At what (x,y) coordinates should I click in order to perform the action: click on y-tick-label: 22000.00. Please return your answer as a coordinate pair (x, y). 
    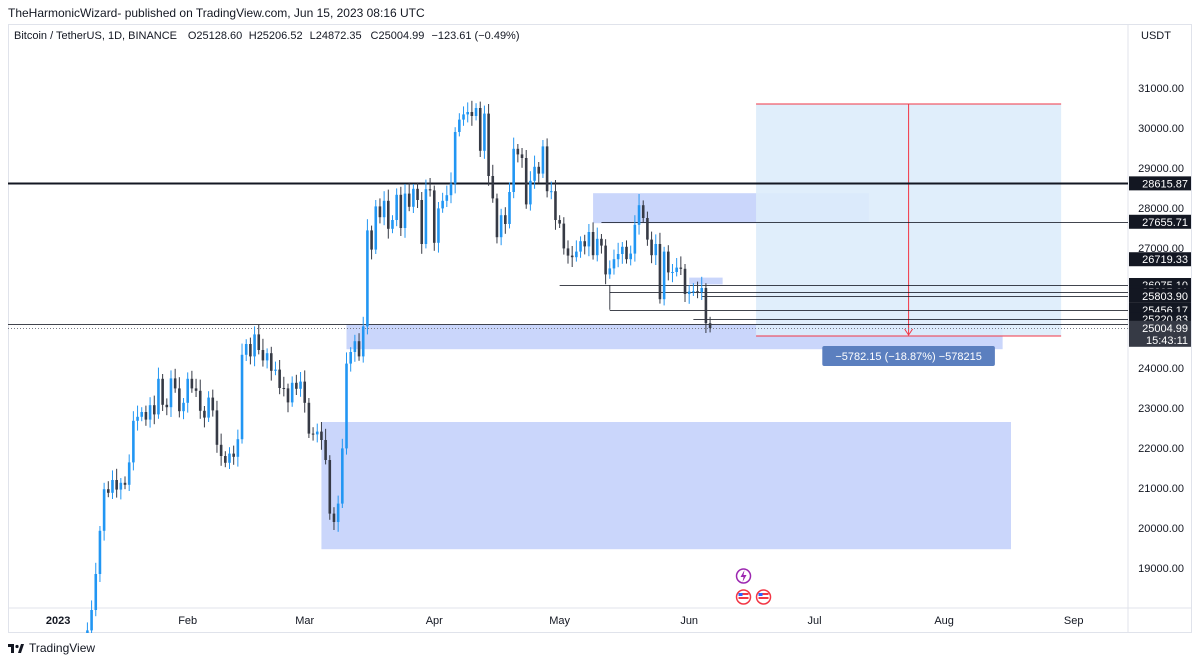
    Looking at the image, I should click on (1161, 449).